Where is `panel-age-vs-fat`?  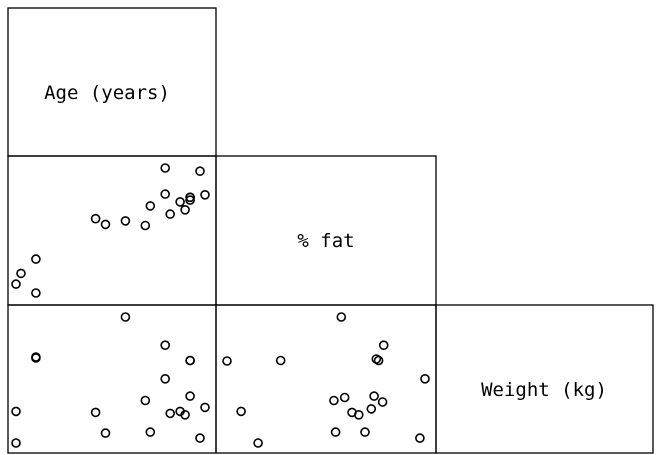
panel-age-vs-fat is located at coordinates (112, 230).